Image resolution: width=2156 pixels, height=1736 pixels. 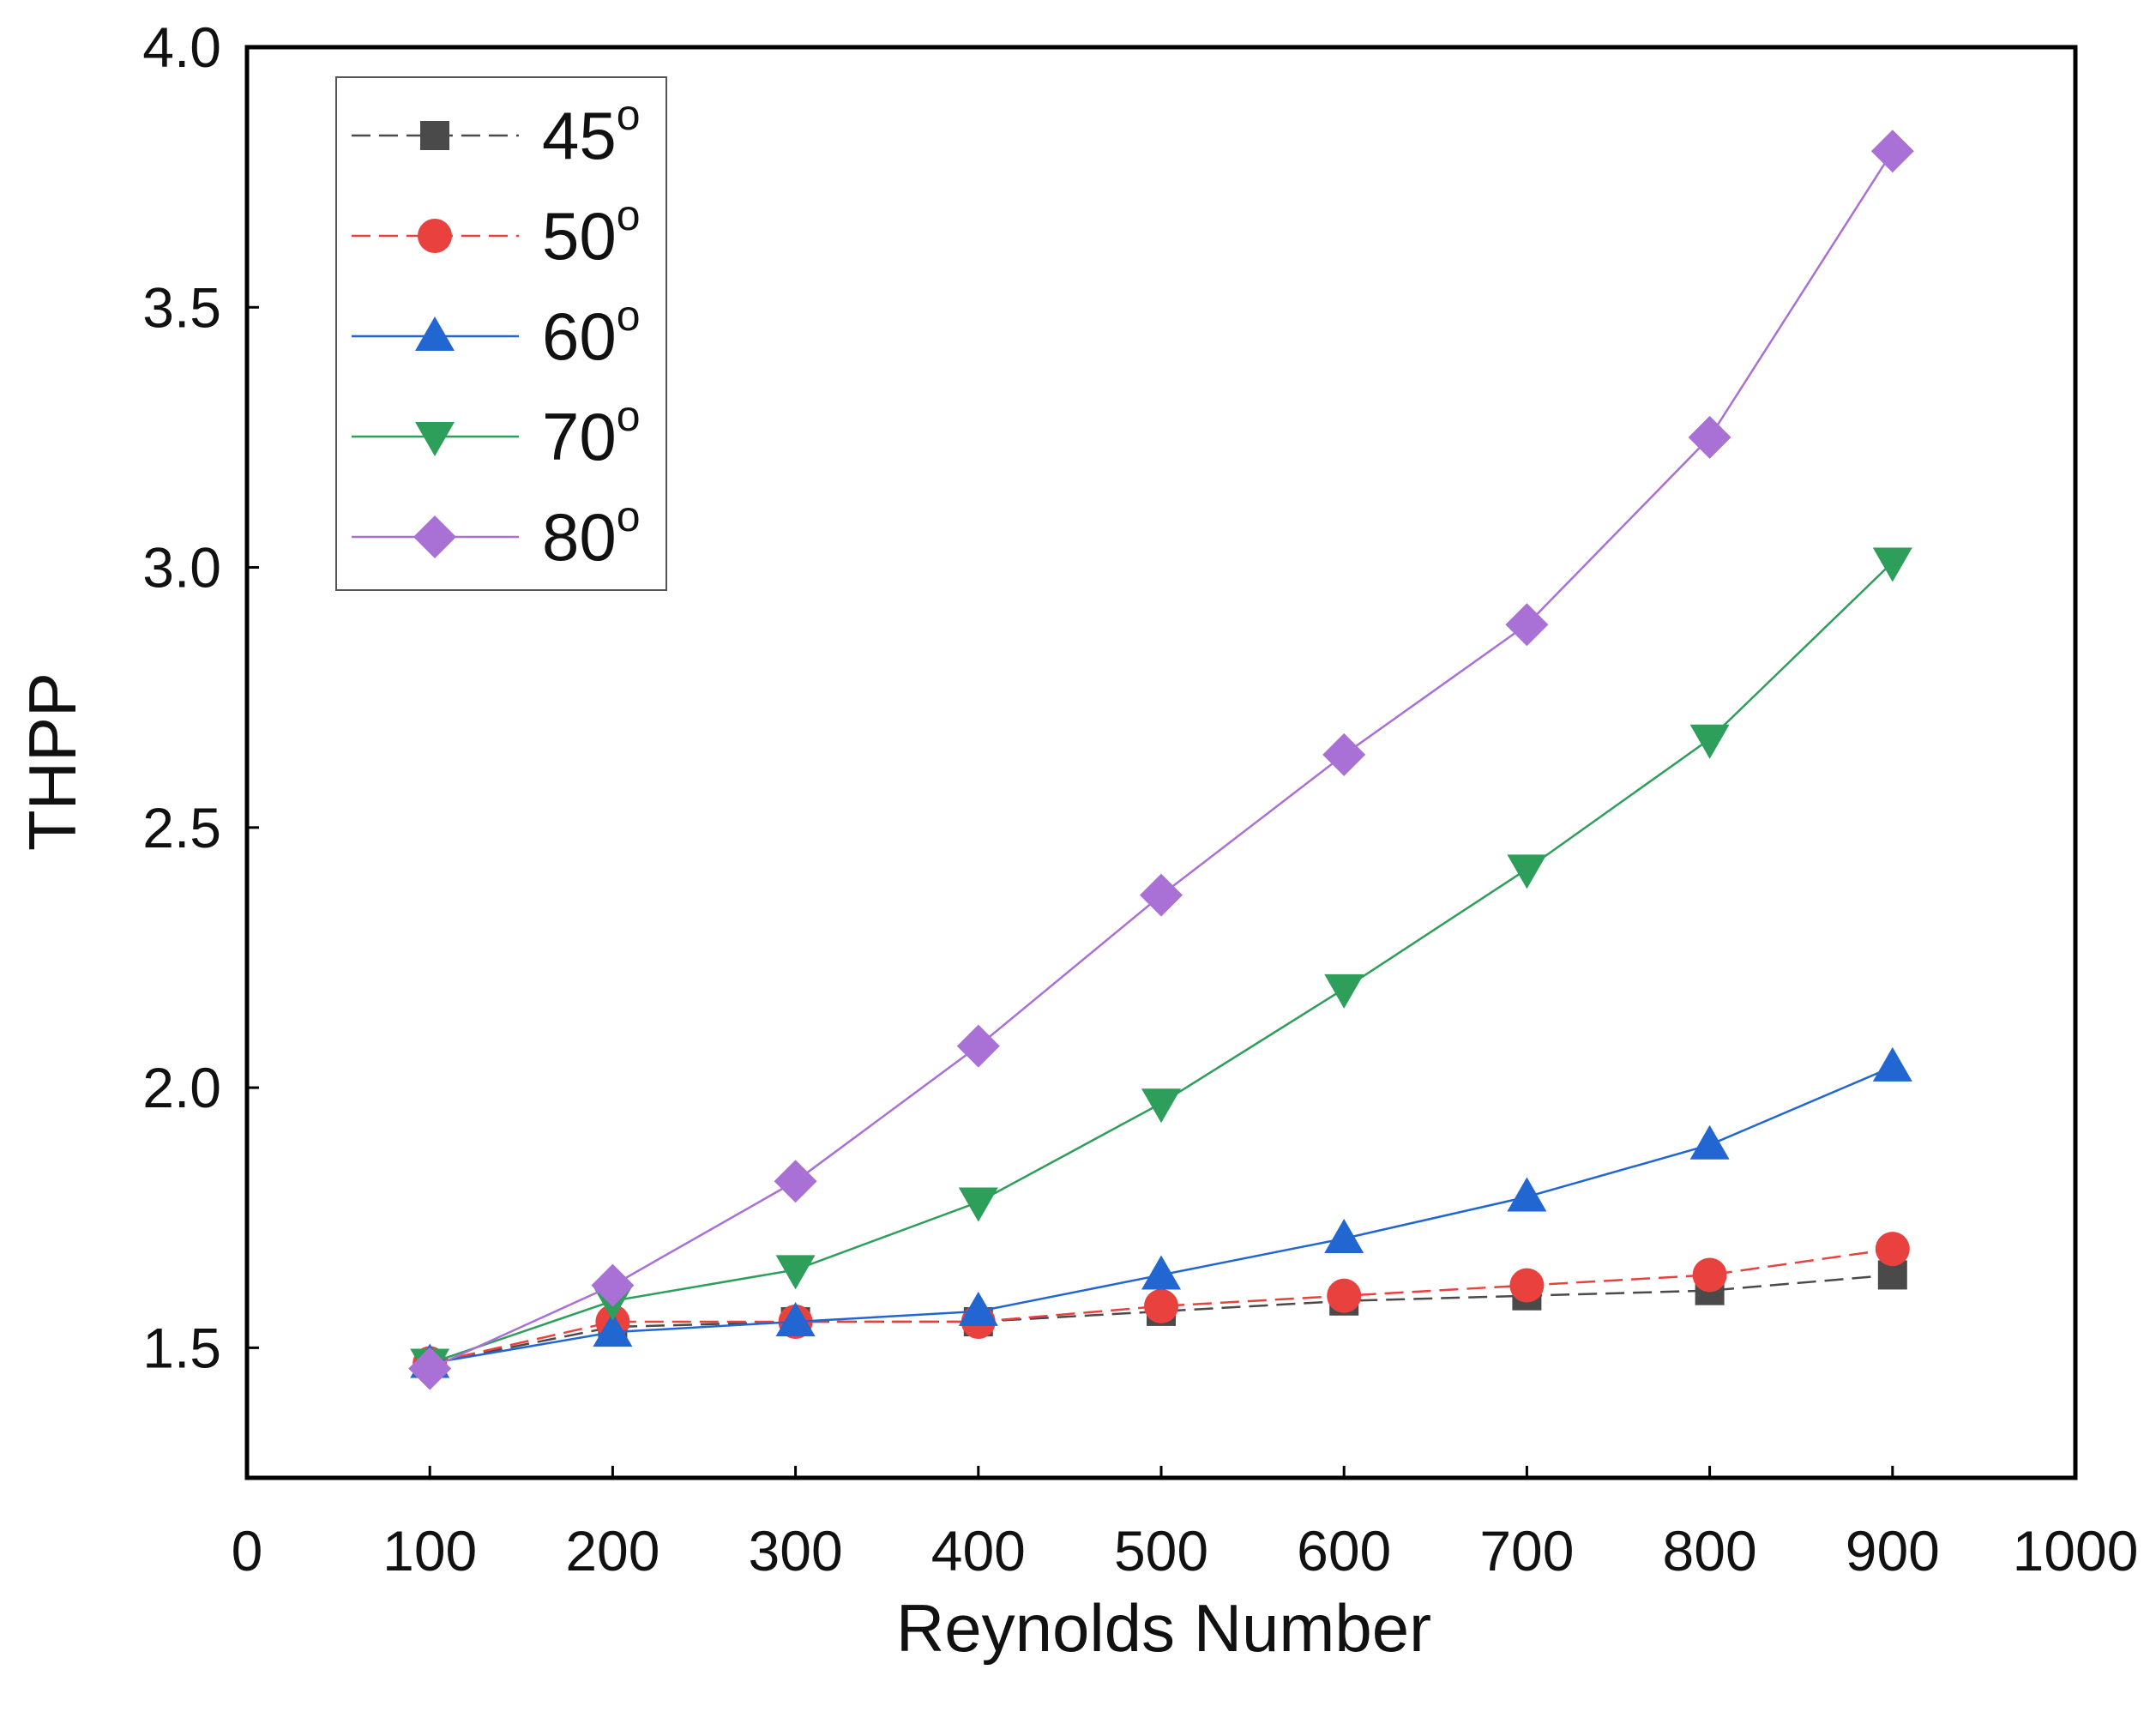 I want to click on legend-label-value: 50, so click(x=579, y=236).